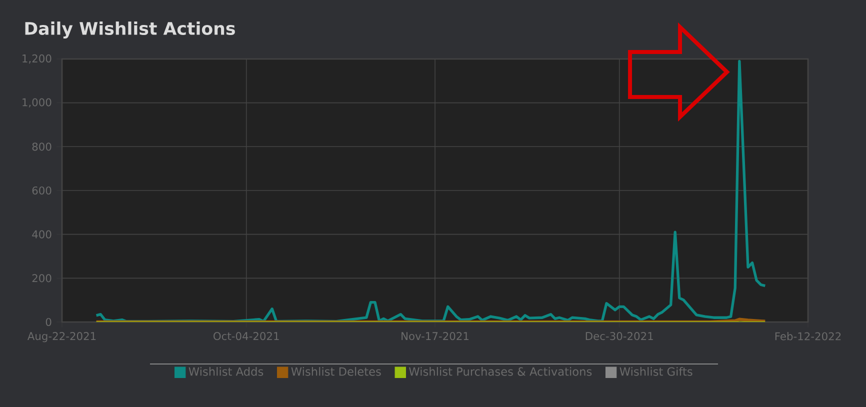 Image resolution: width=866 pixels, height=407 pixels. Describe the element at coordinates (226, 371) in the screenshot. I see `legend-label: Wishlist Adds` at that location.